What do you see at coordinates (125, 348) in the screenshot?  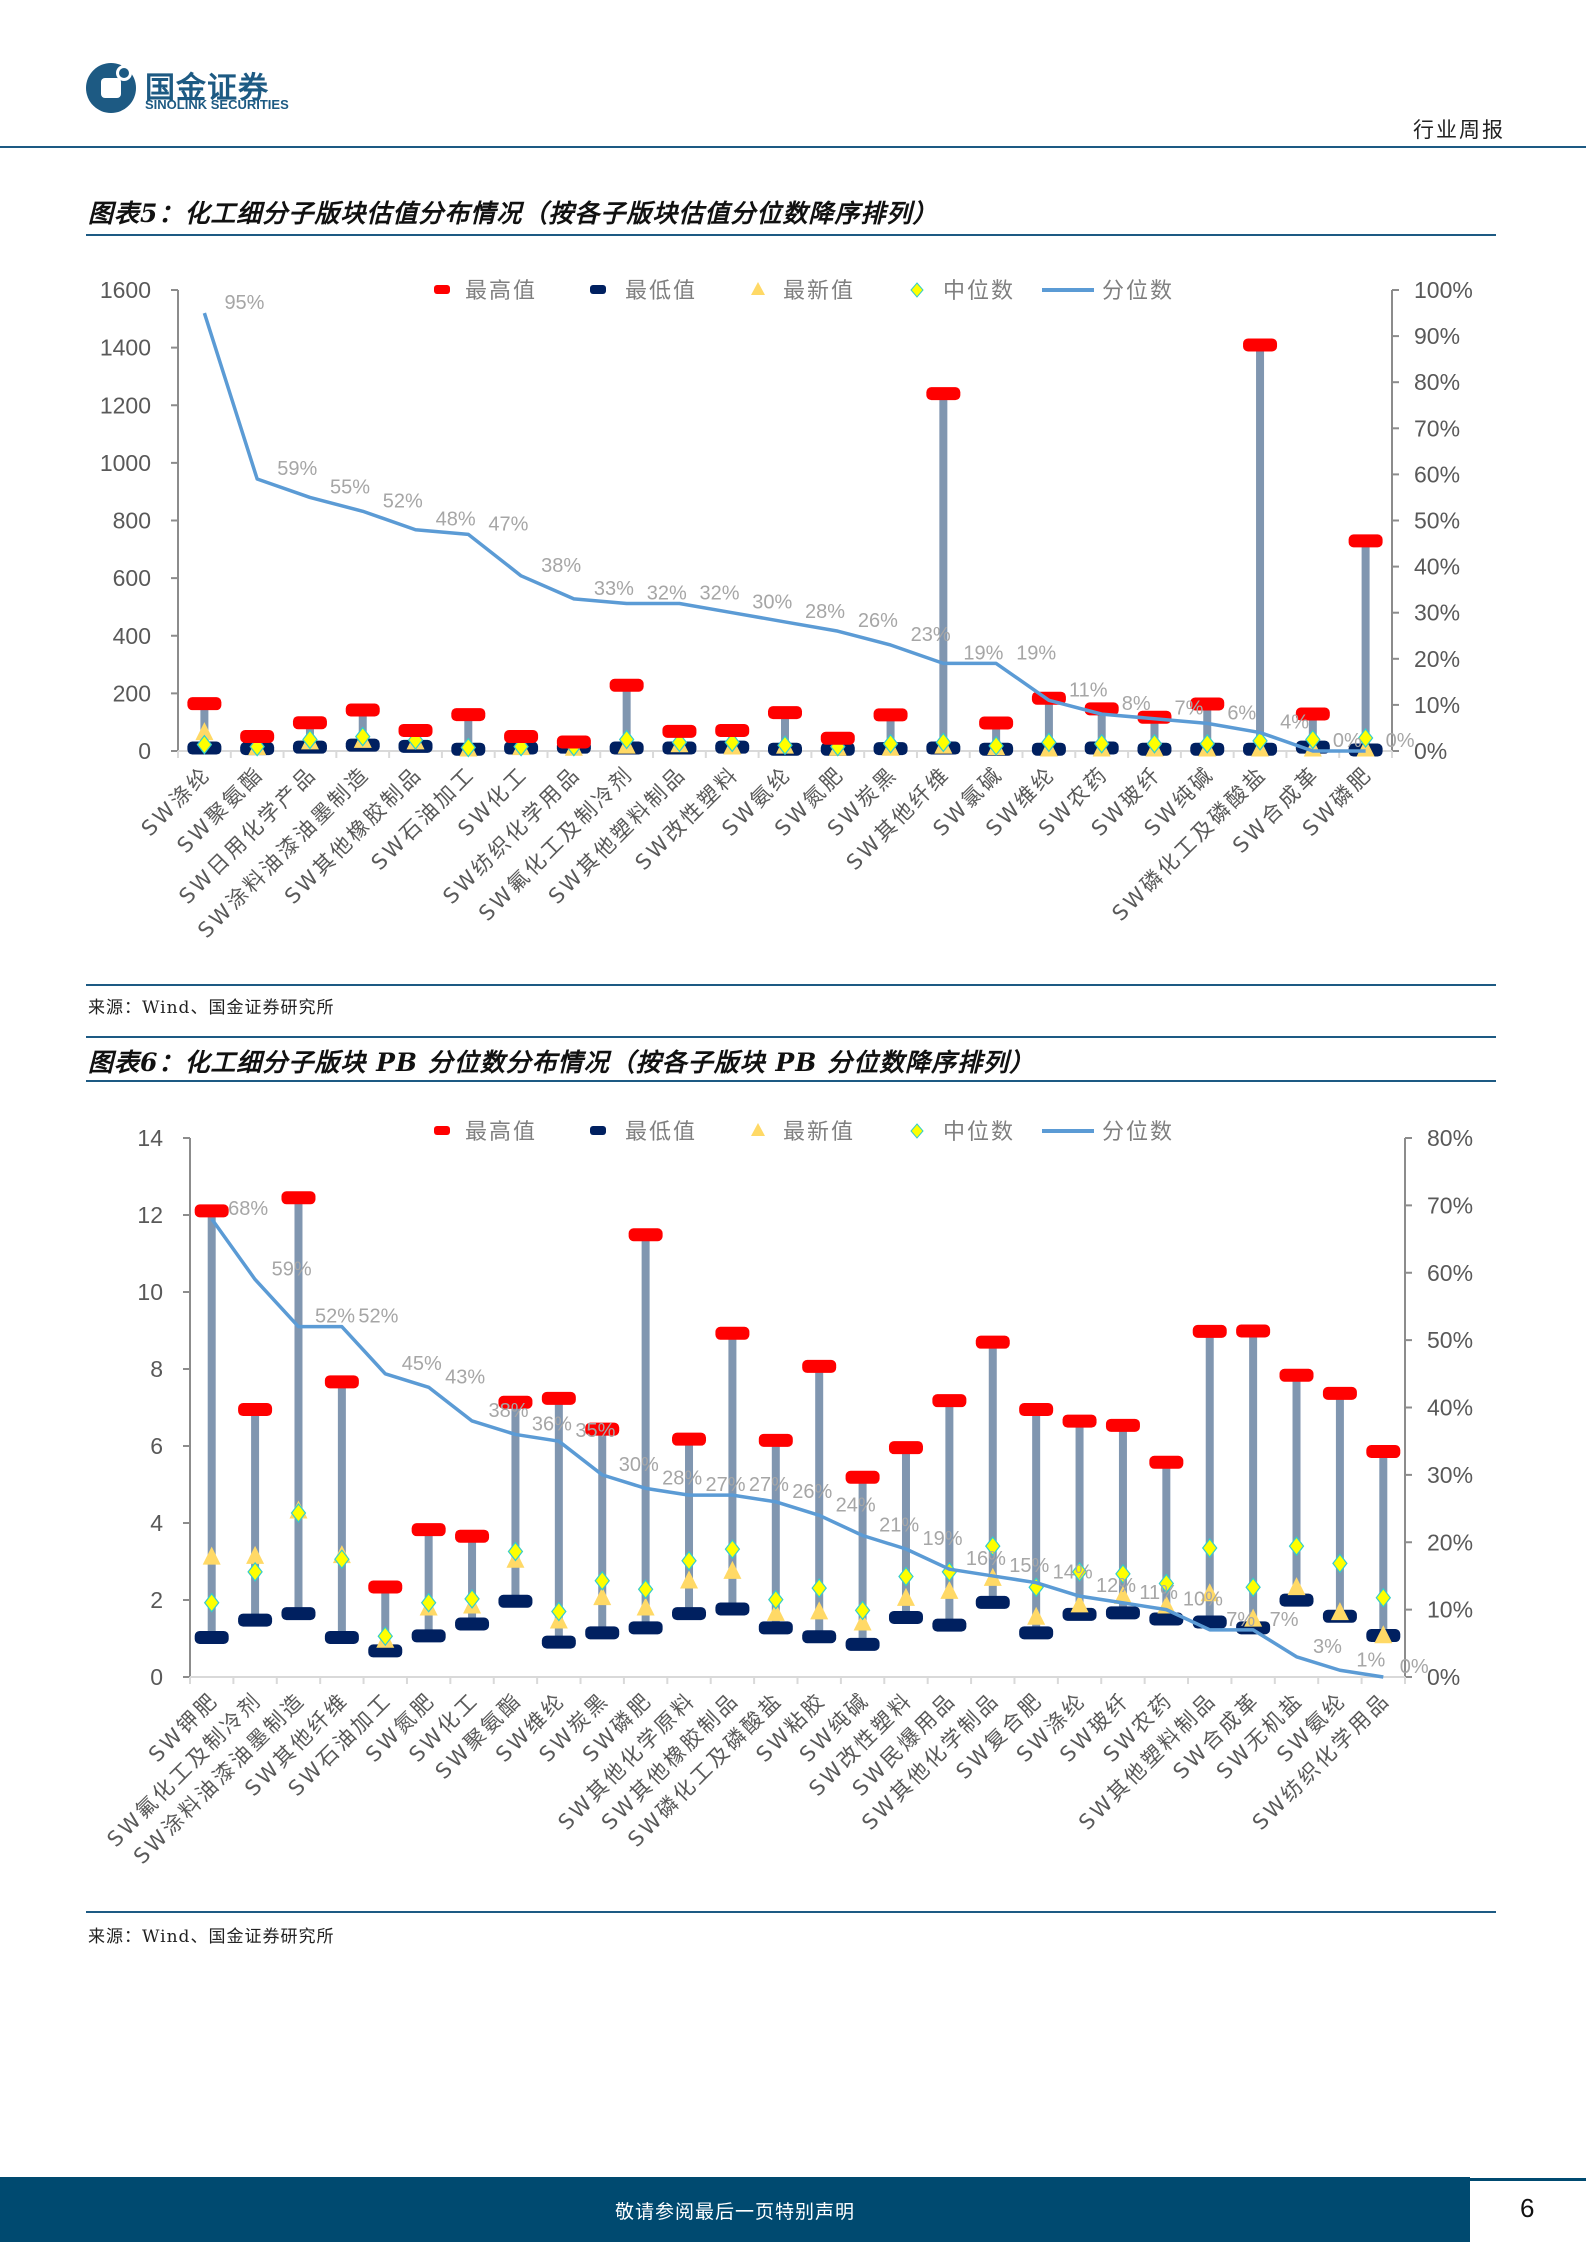 I see `left-axis-tick-label: 1400` at bounding box center [125, 348].